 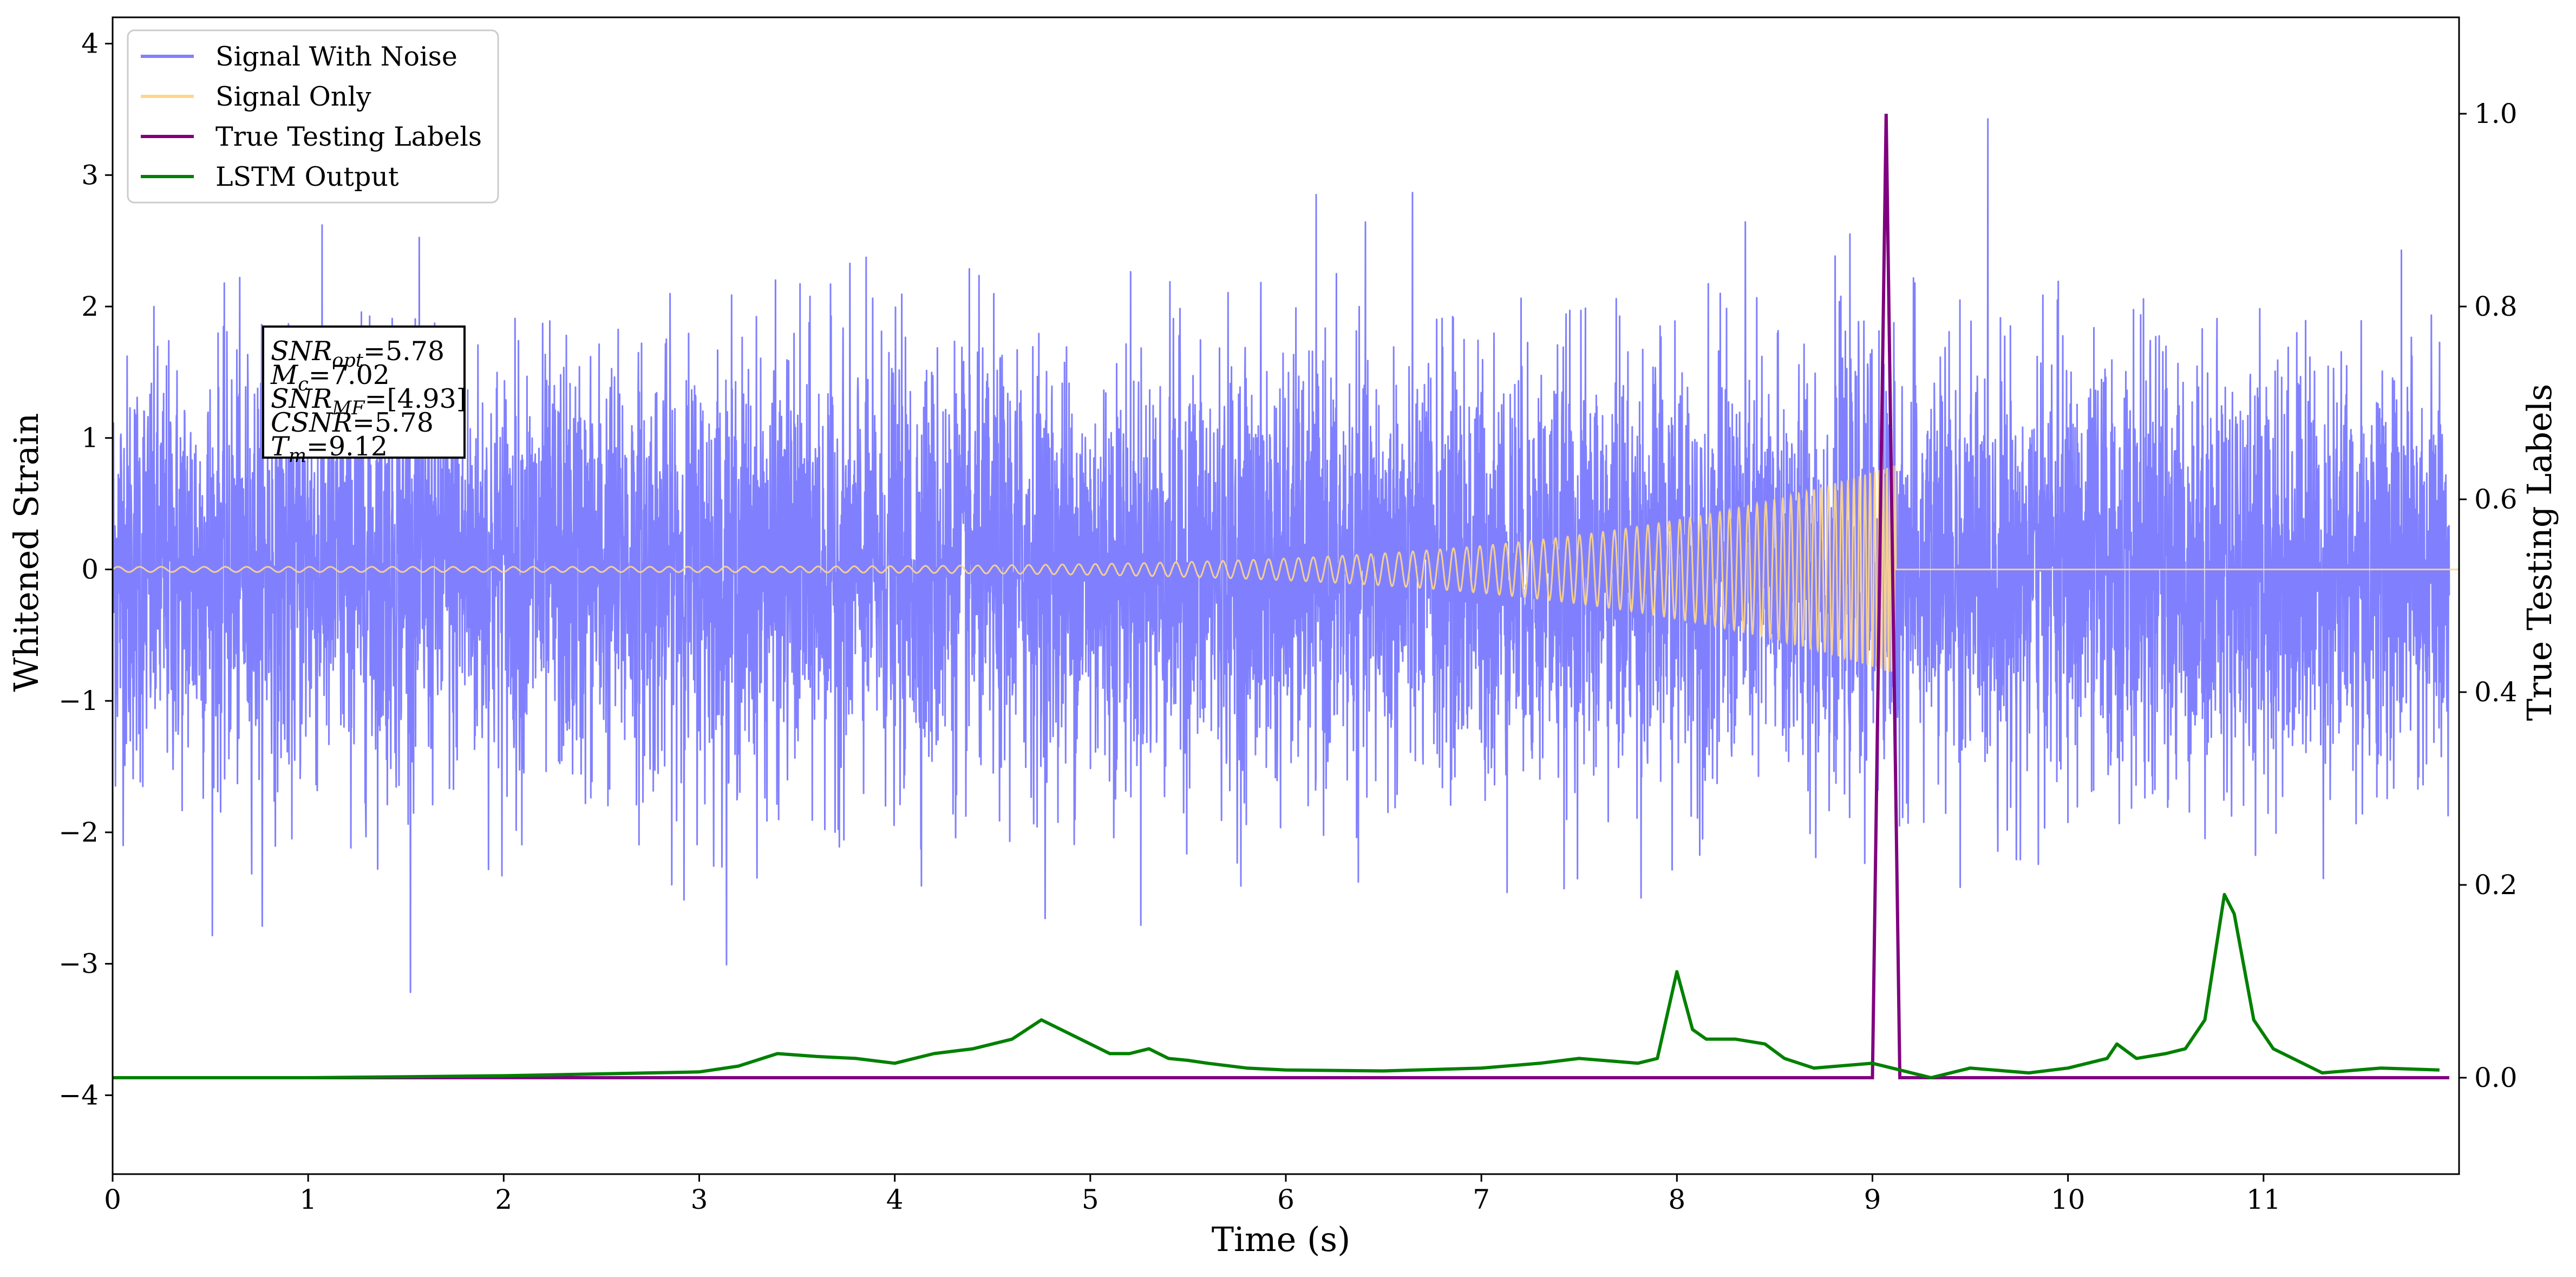 What do you see at coordinates (2496, 113) in the screenshot?
I see `y2-tick-label: 1.0` at bounding box center [2496, 113].